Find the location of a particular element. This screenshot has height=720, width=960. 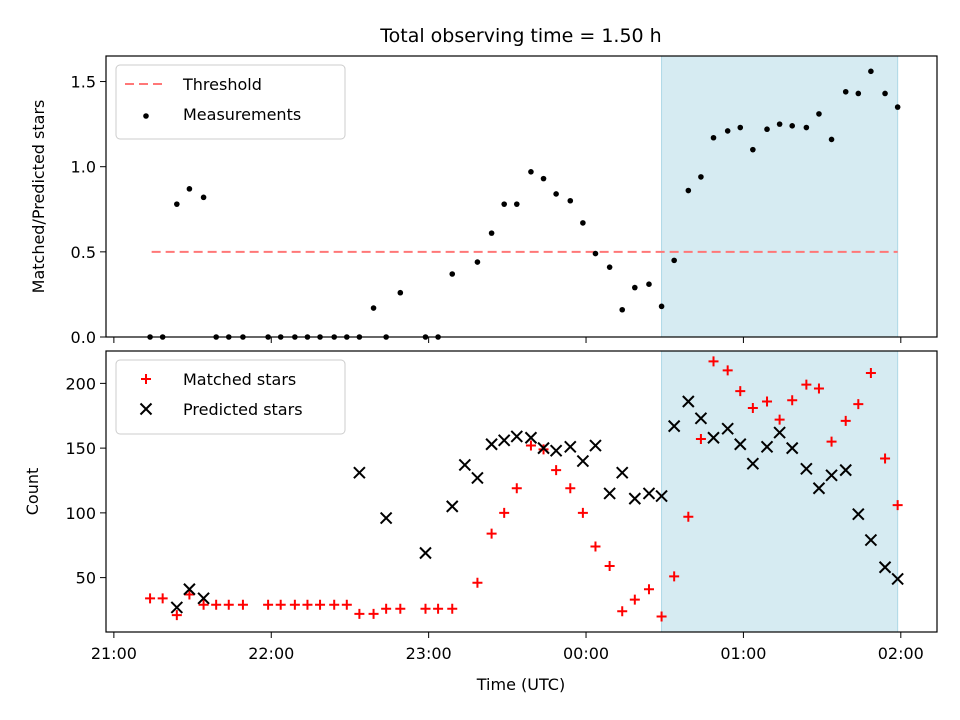

ratio-y-tick-label: 0.5 is located at coordinates (83, 252).